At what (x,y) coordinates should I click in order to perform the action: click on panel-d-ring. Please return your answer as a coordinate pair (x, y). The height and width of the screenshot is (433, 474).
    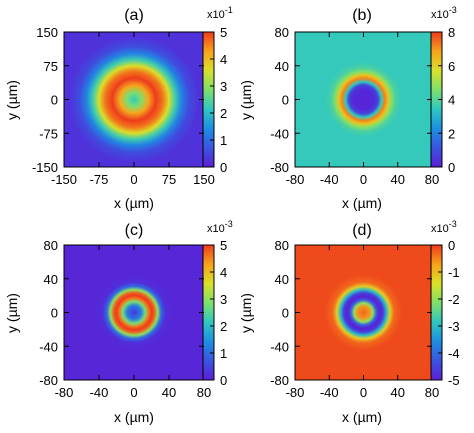
    Looking at the image, I should click on (363, 312).